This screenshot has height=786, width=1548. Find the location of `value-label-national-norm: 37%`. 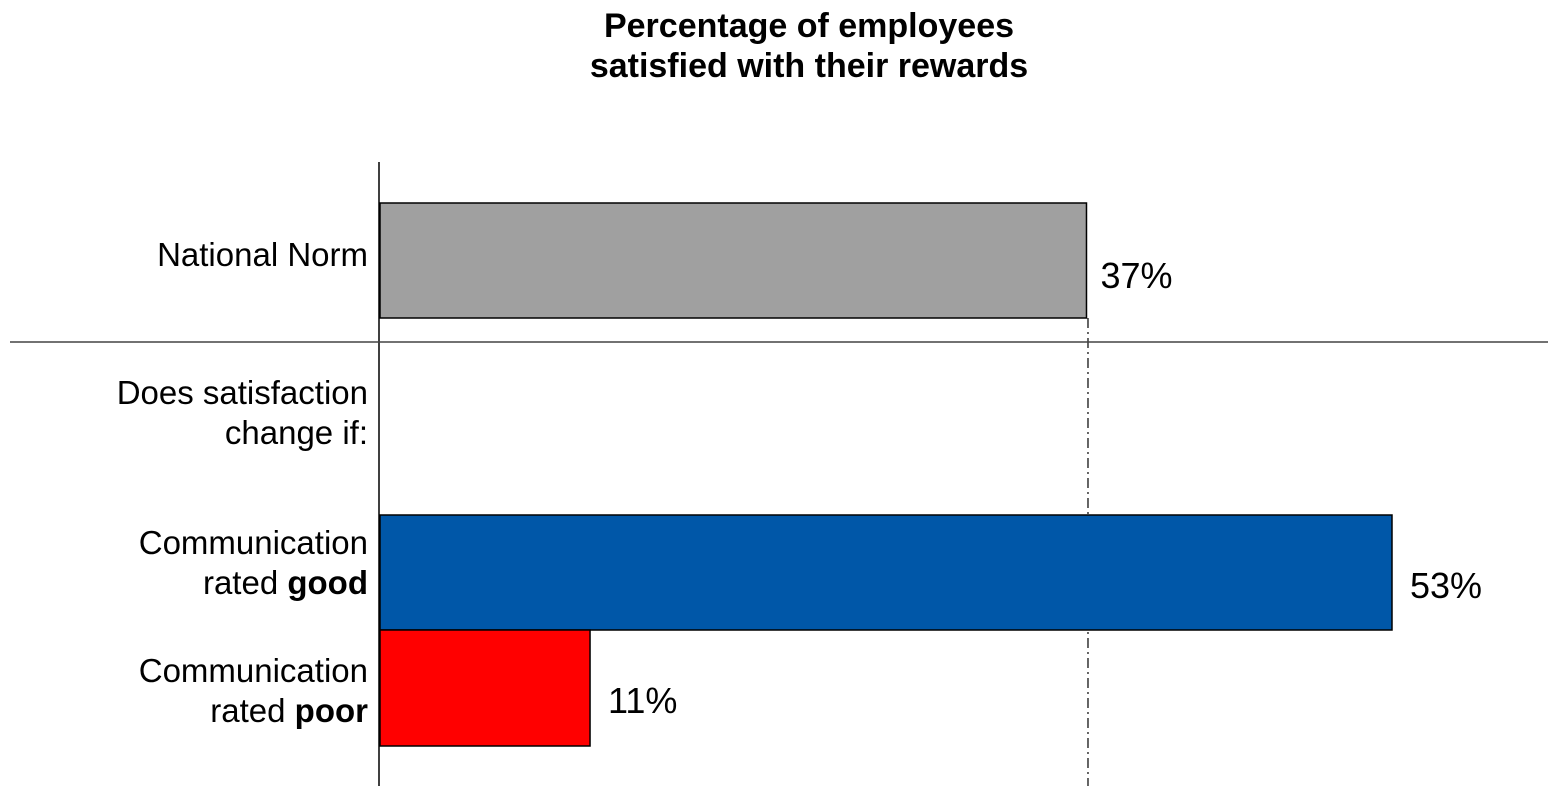

value-label-national-norm: 37% is located at coordinates (1136, 275).